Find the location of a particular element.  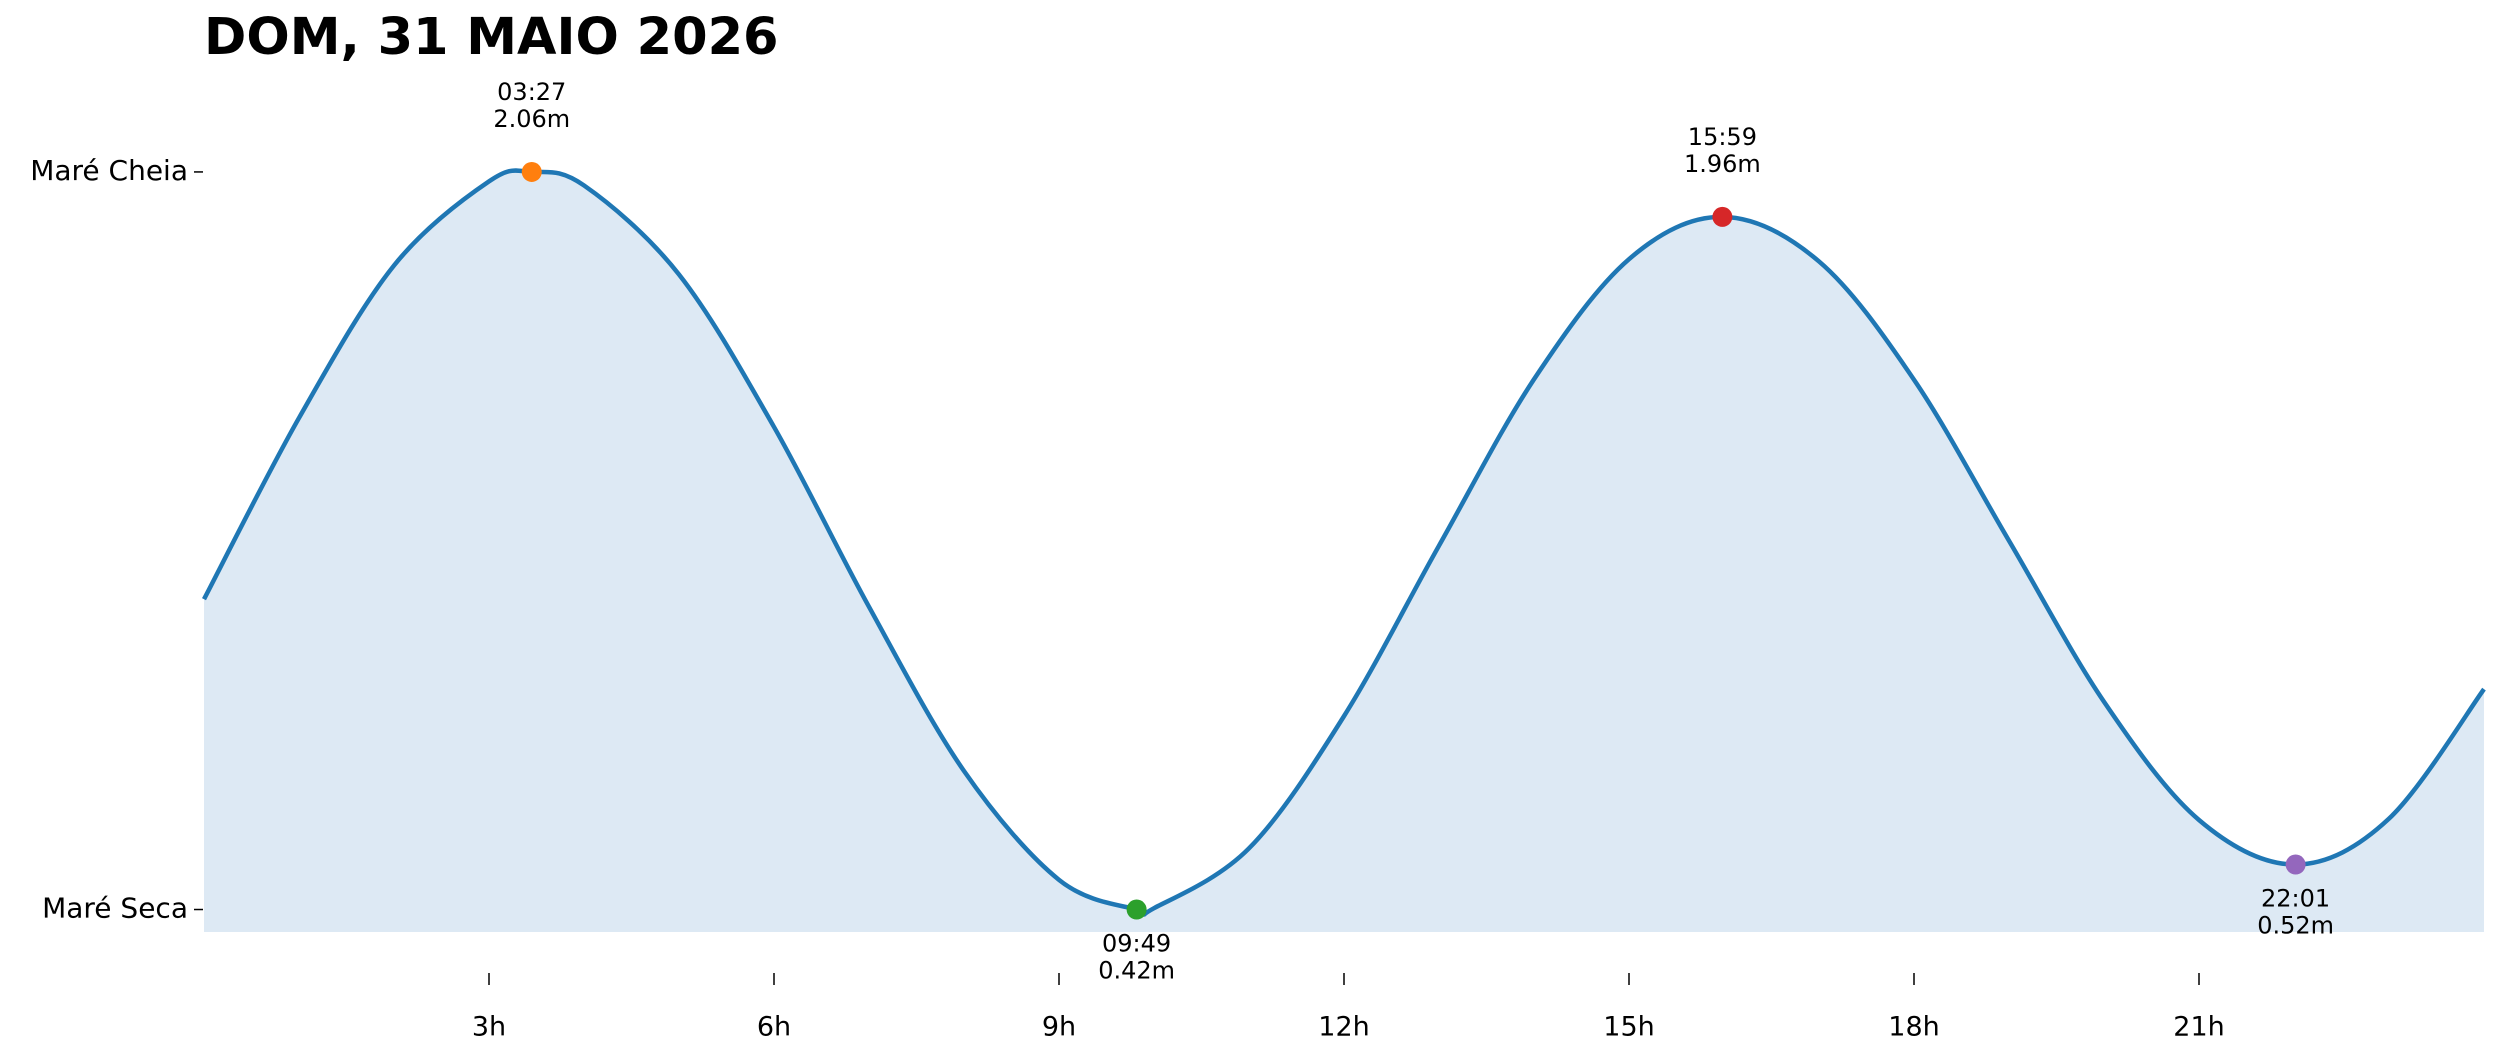

x-tick-label: 3h is located at coordinates (489, 1027).